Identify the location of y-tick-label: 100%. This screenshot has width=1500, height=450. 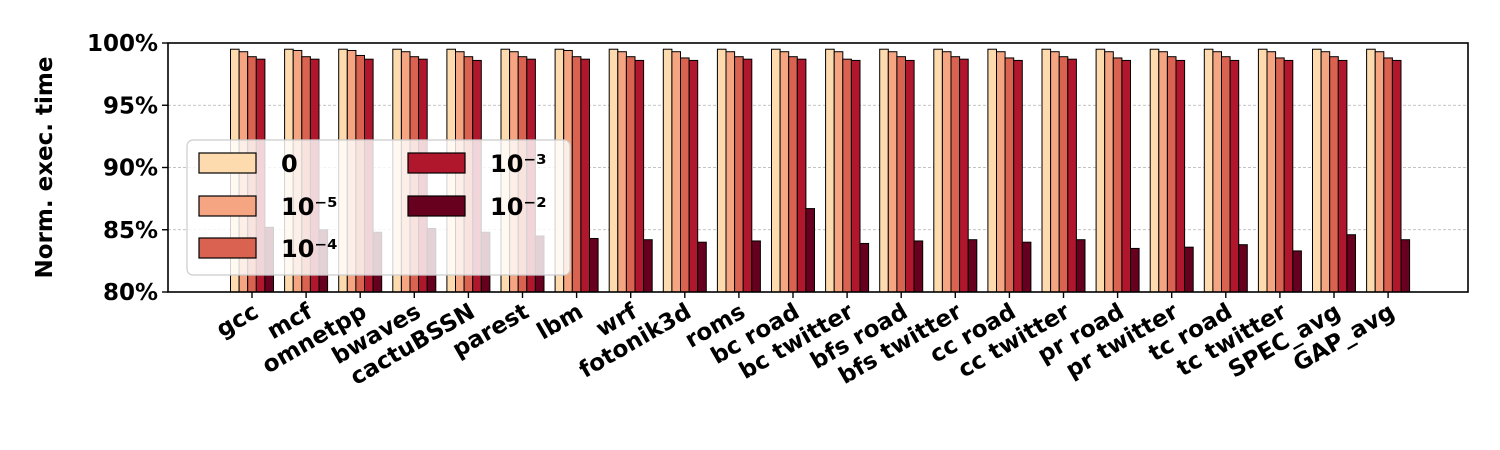
(122, 44).